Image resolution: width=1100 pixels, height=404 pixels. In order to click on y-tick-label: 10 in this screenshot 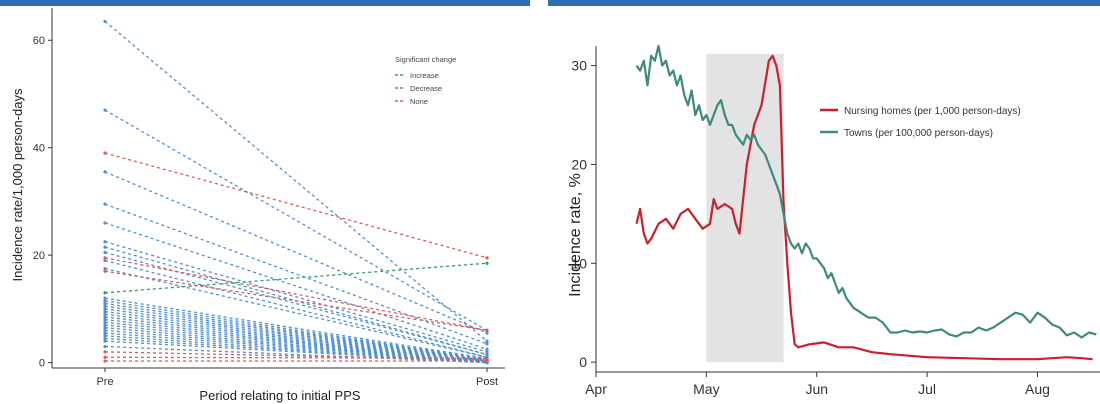, I will do `click(579, 263)`.